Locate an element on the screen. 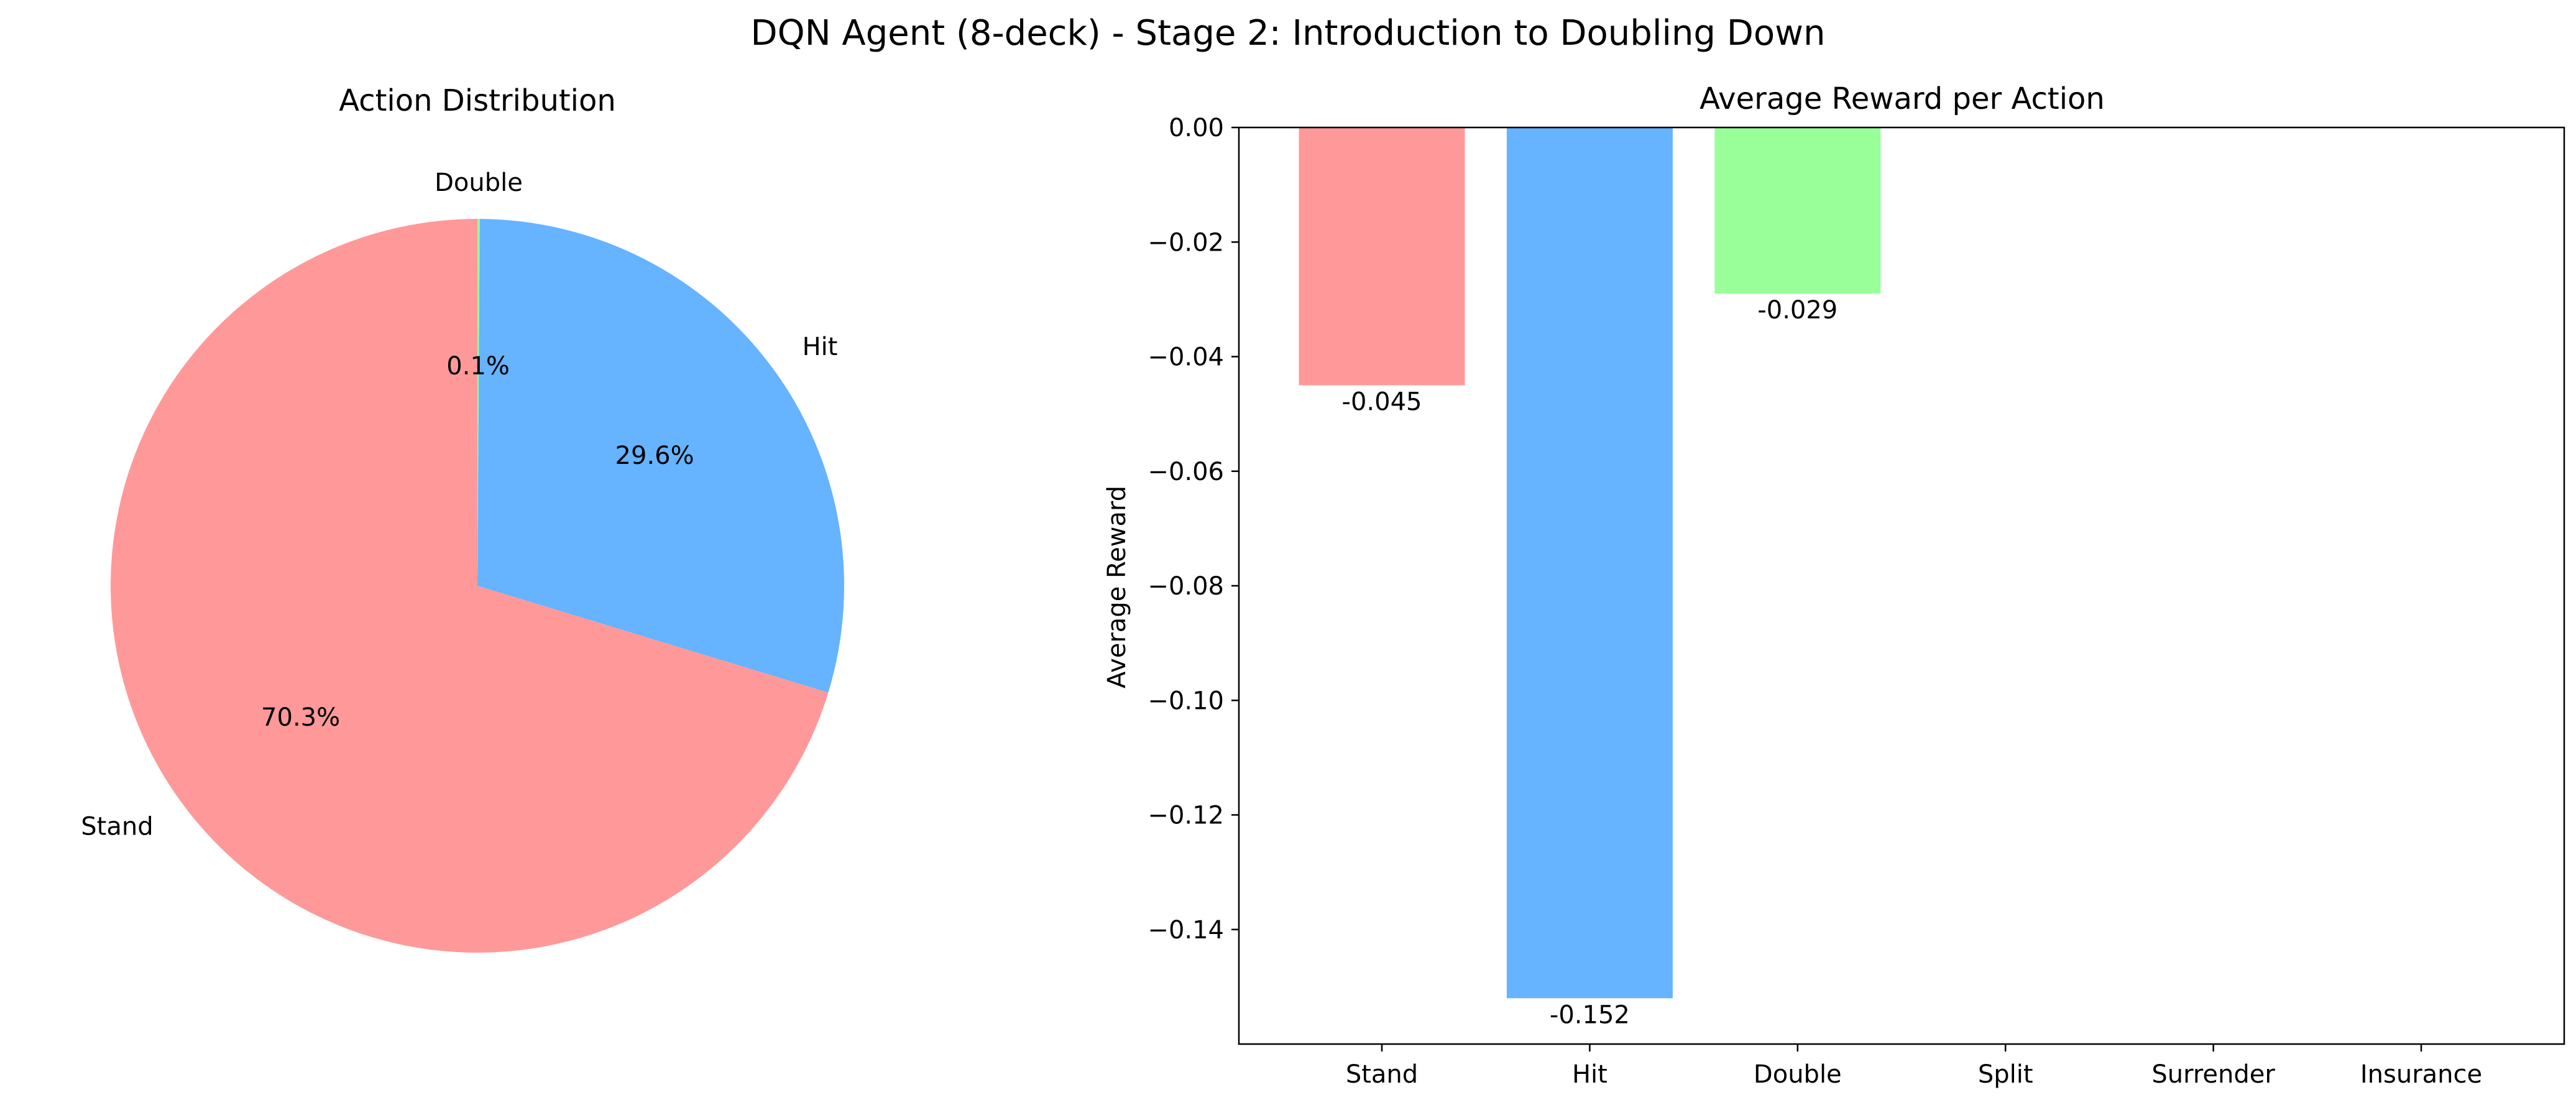  x-tick-label-hit: Hit is located at coordinates (1590, 1074).